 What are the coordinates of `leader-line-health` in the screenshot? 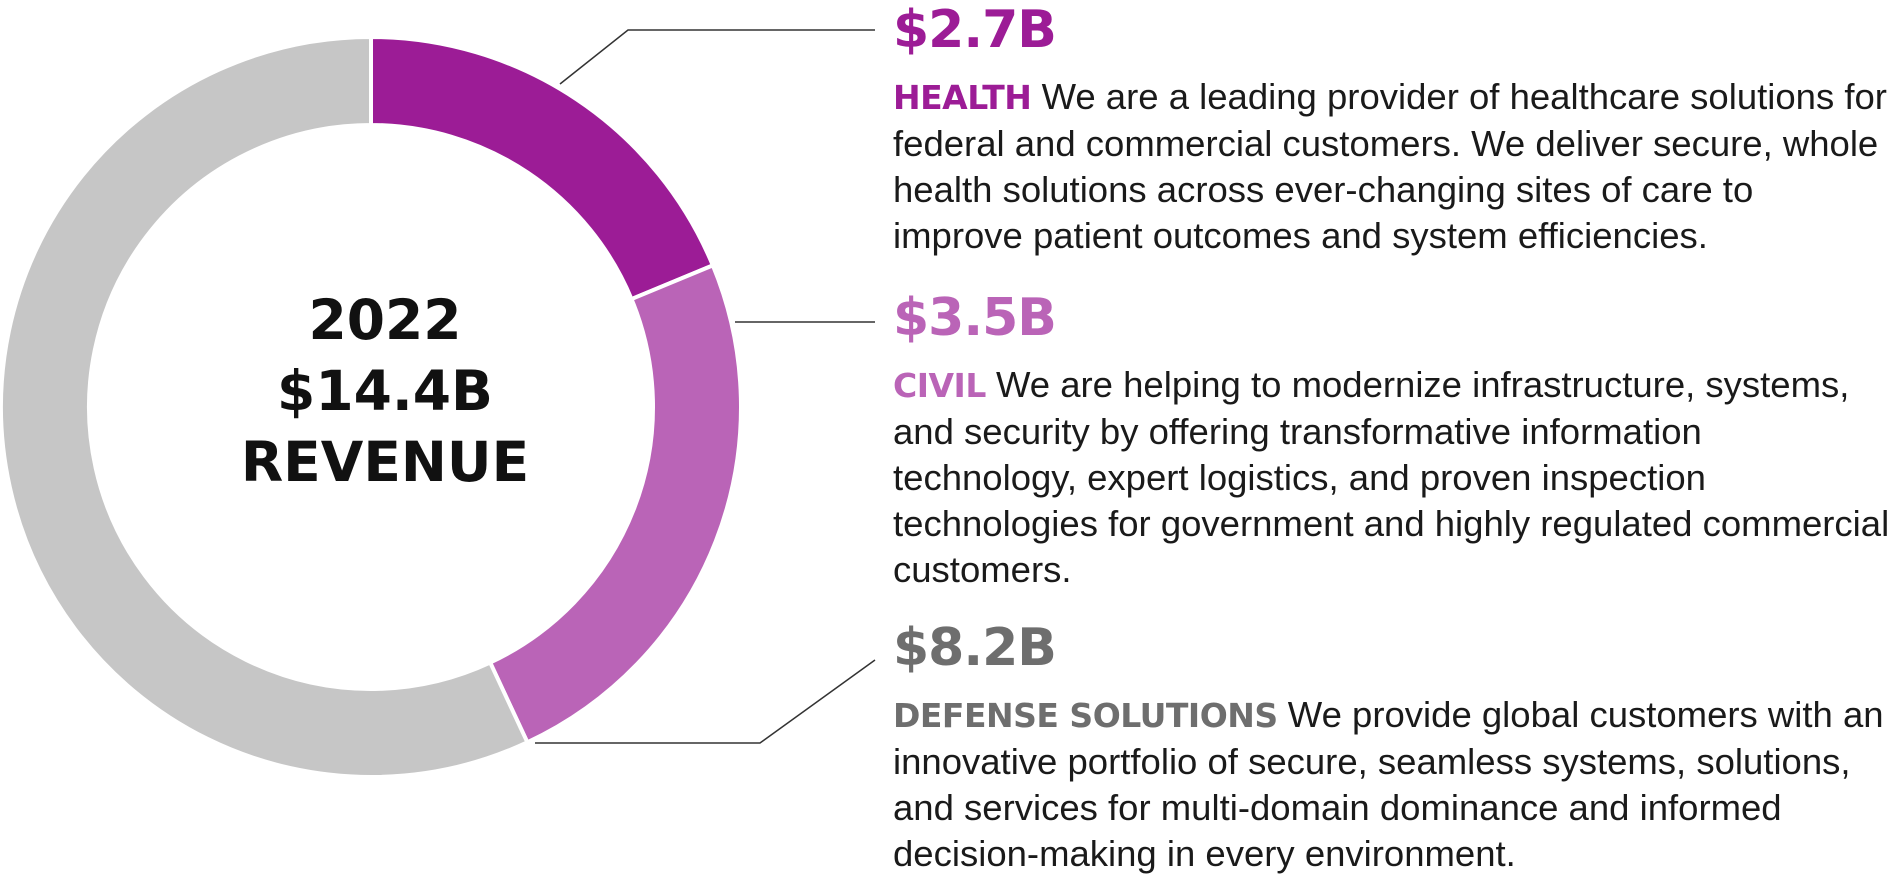 It's located at (717, 57).